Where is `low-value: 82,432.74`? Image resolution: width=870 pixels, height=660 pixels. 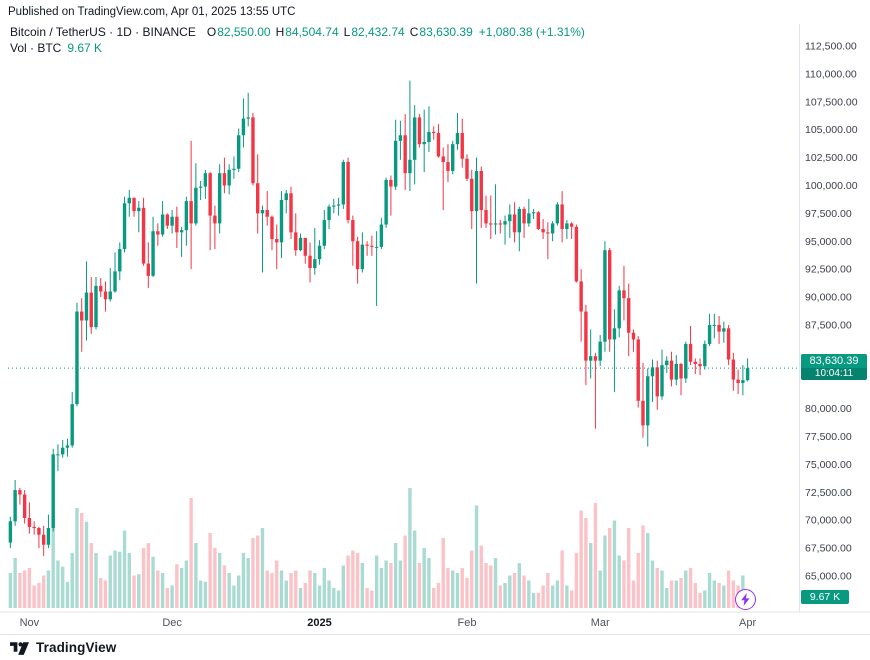 low-value: 82,432.74 is located at coordinates (378, 32).